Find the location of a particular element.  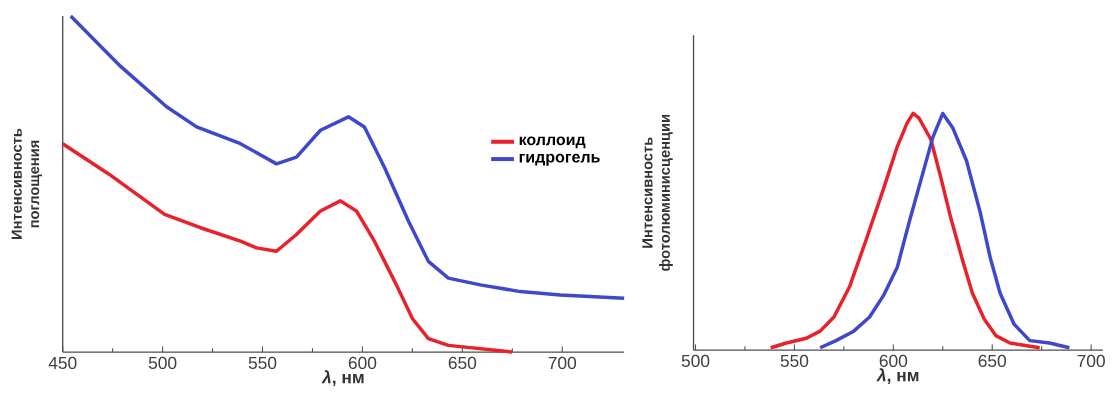

legend-label: коллоид is located at coordinates (552, 142).